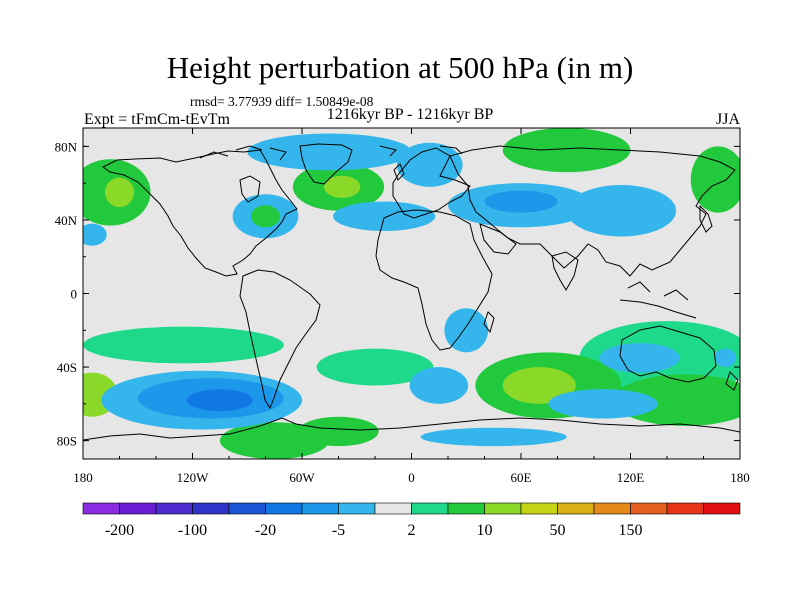 This screenshot has width=800, height=600. I want to click on coast-hudson-bay, so click(250, 189).